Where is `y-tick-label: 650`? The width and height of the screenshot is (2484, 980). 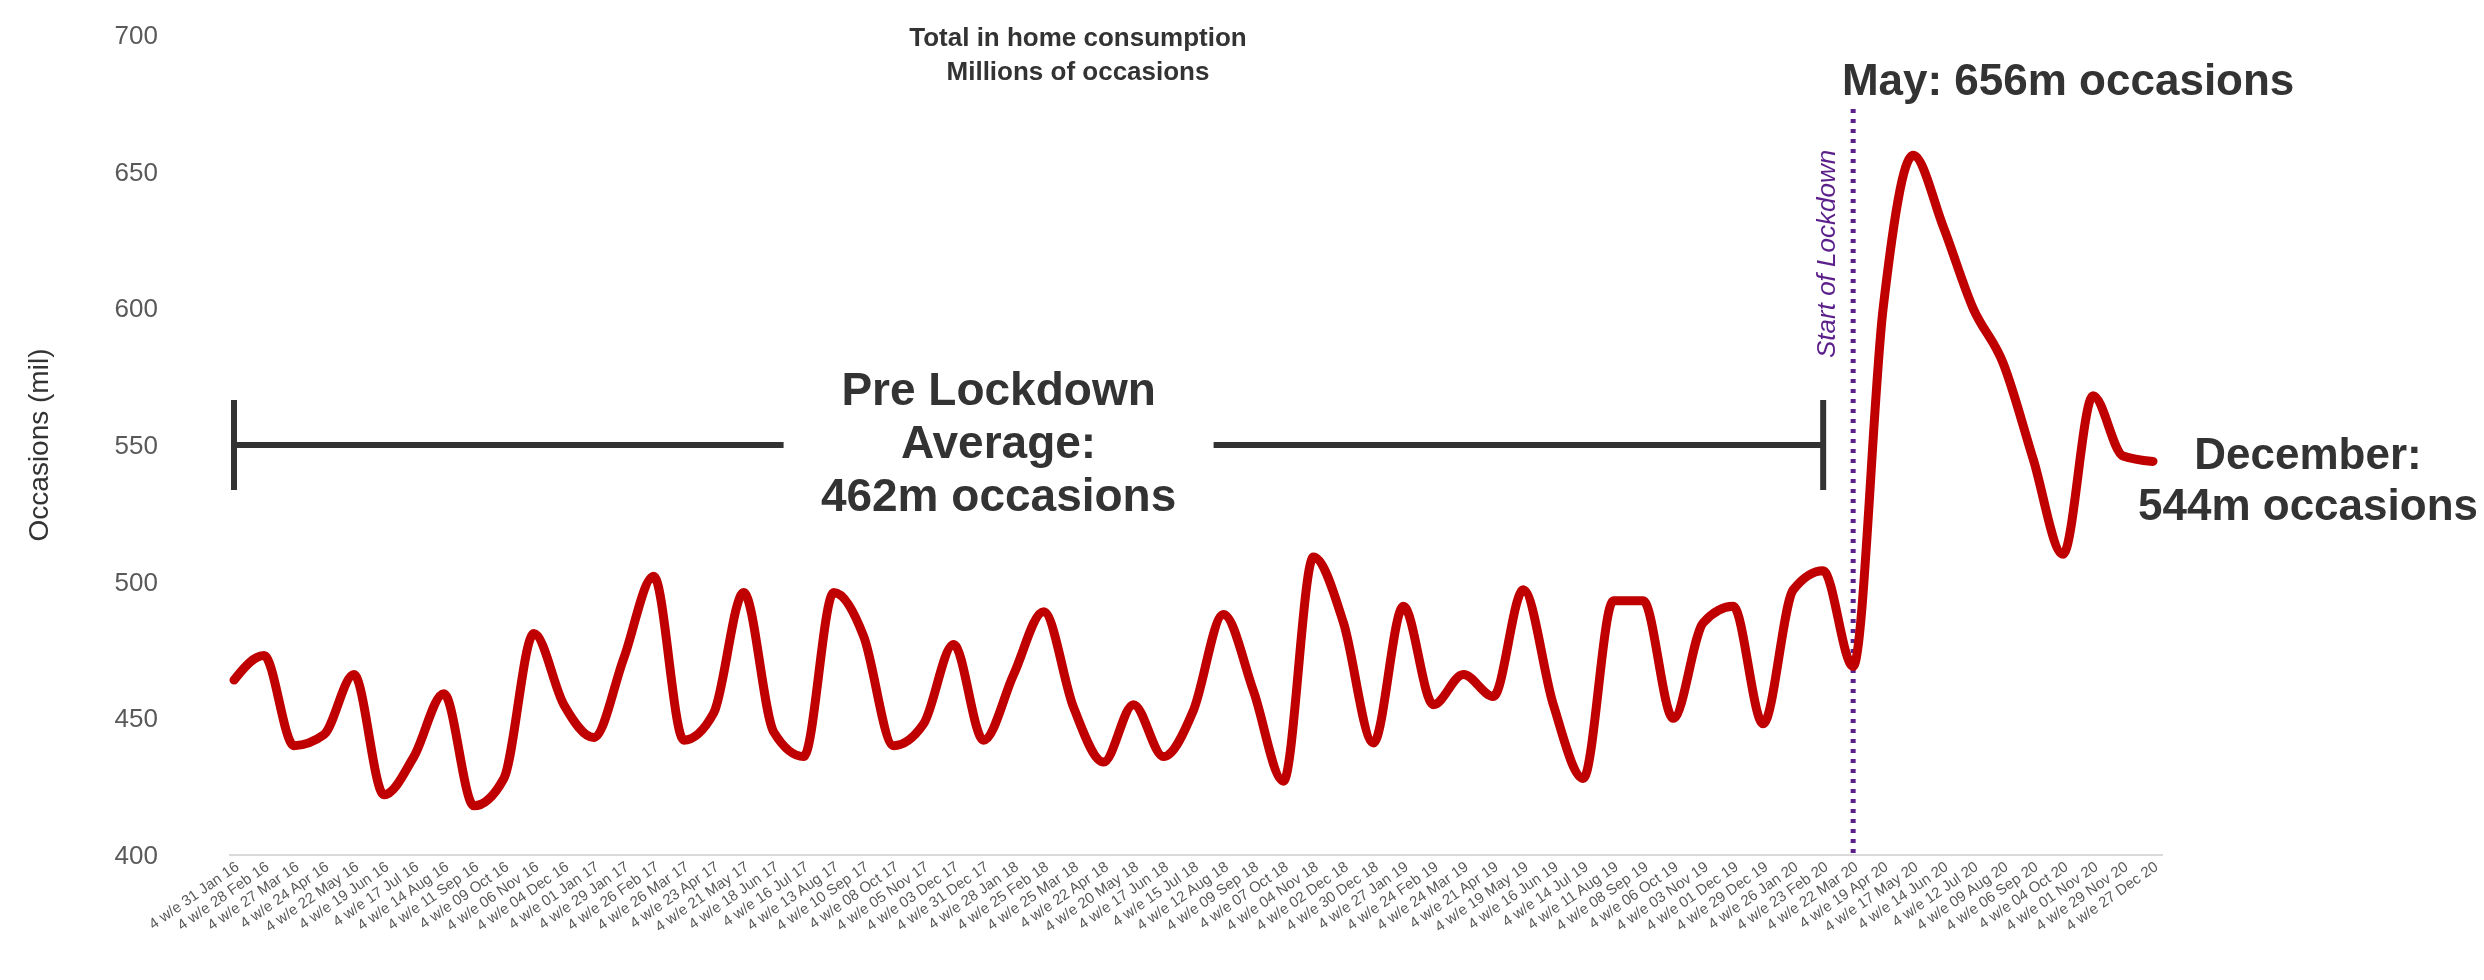
y-tick-label: 650 is located at coordinates (136, 171).